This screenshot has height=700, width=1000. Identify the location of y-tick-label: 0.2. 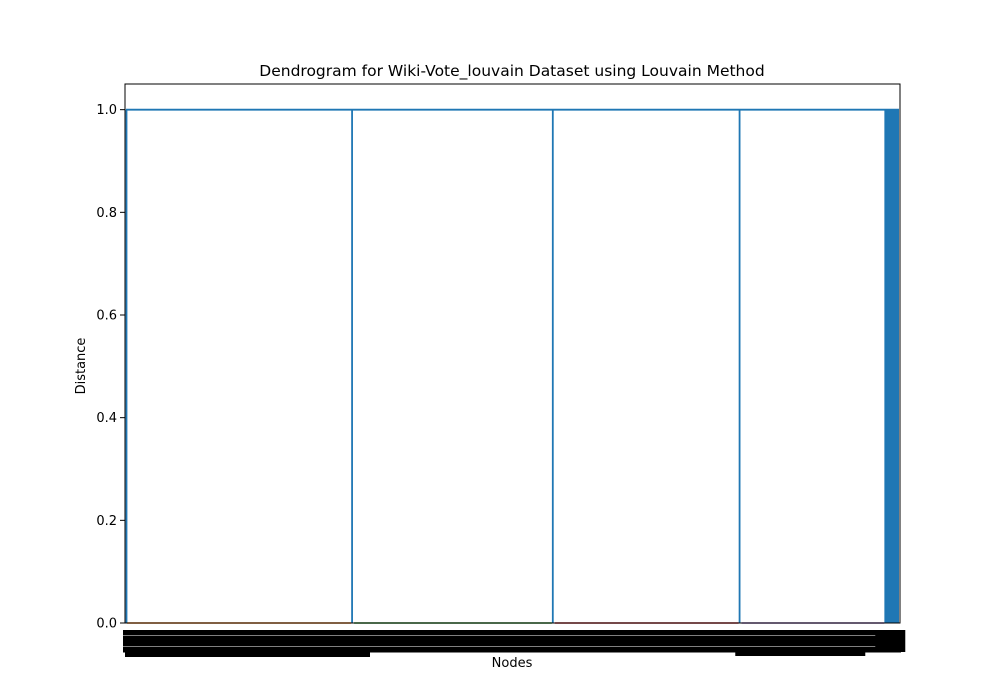
(106, 521).